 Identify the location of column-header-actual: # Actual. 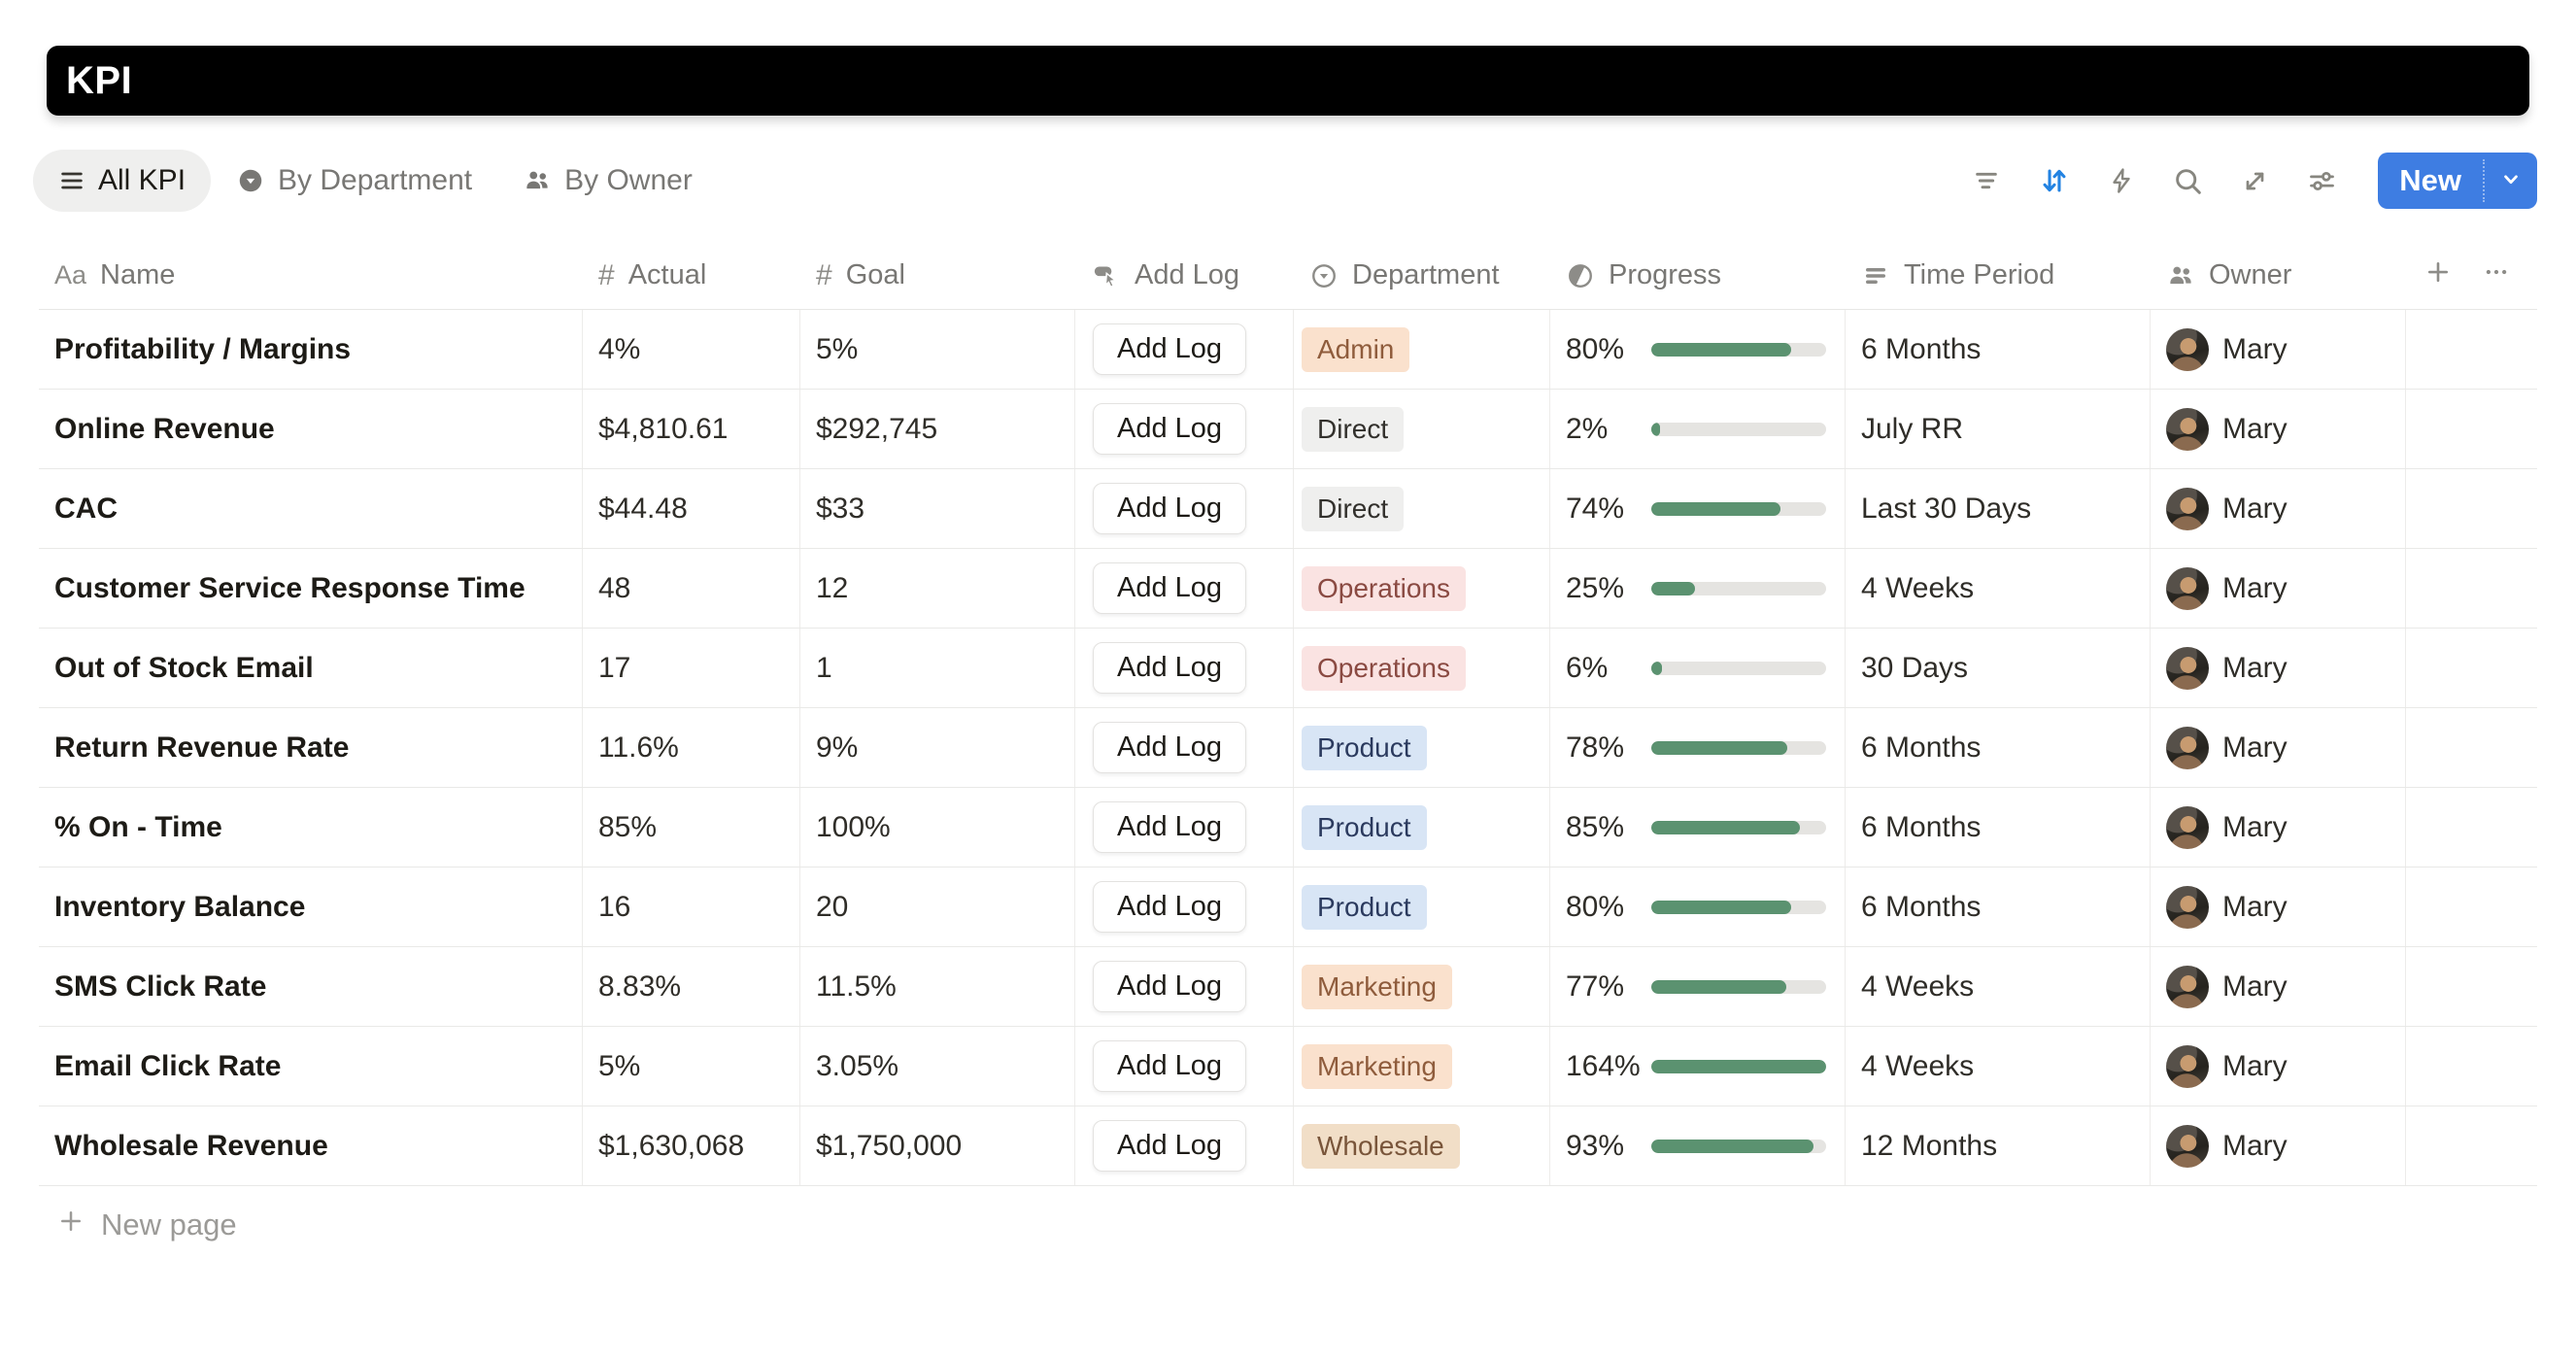
(691, 275).